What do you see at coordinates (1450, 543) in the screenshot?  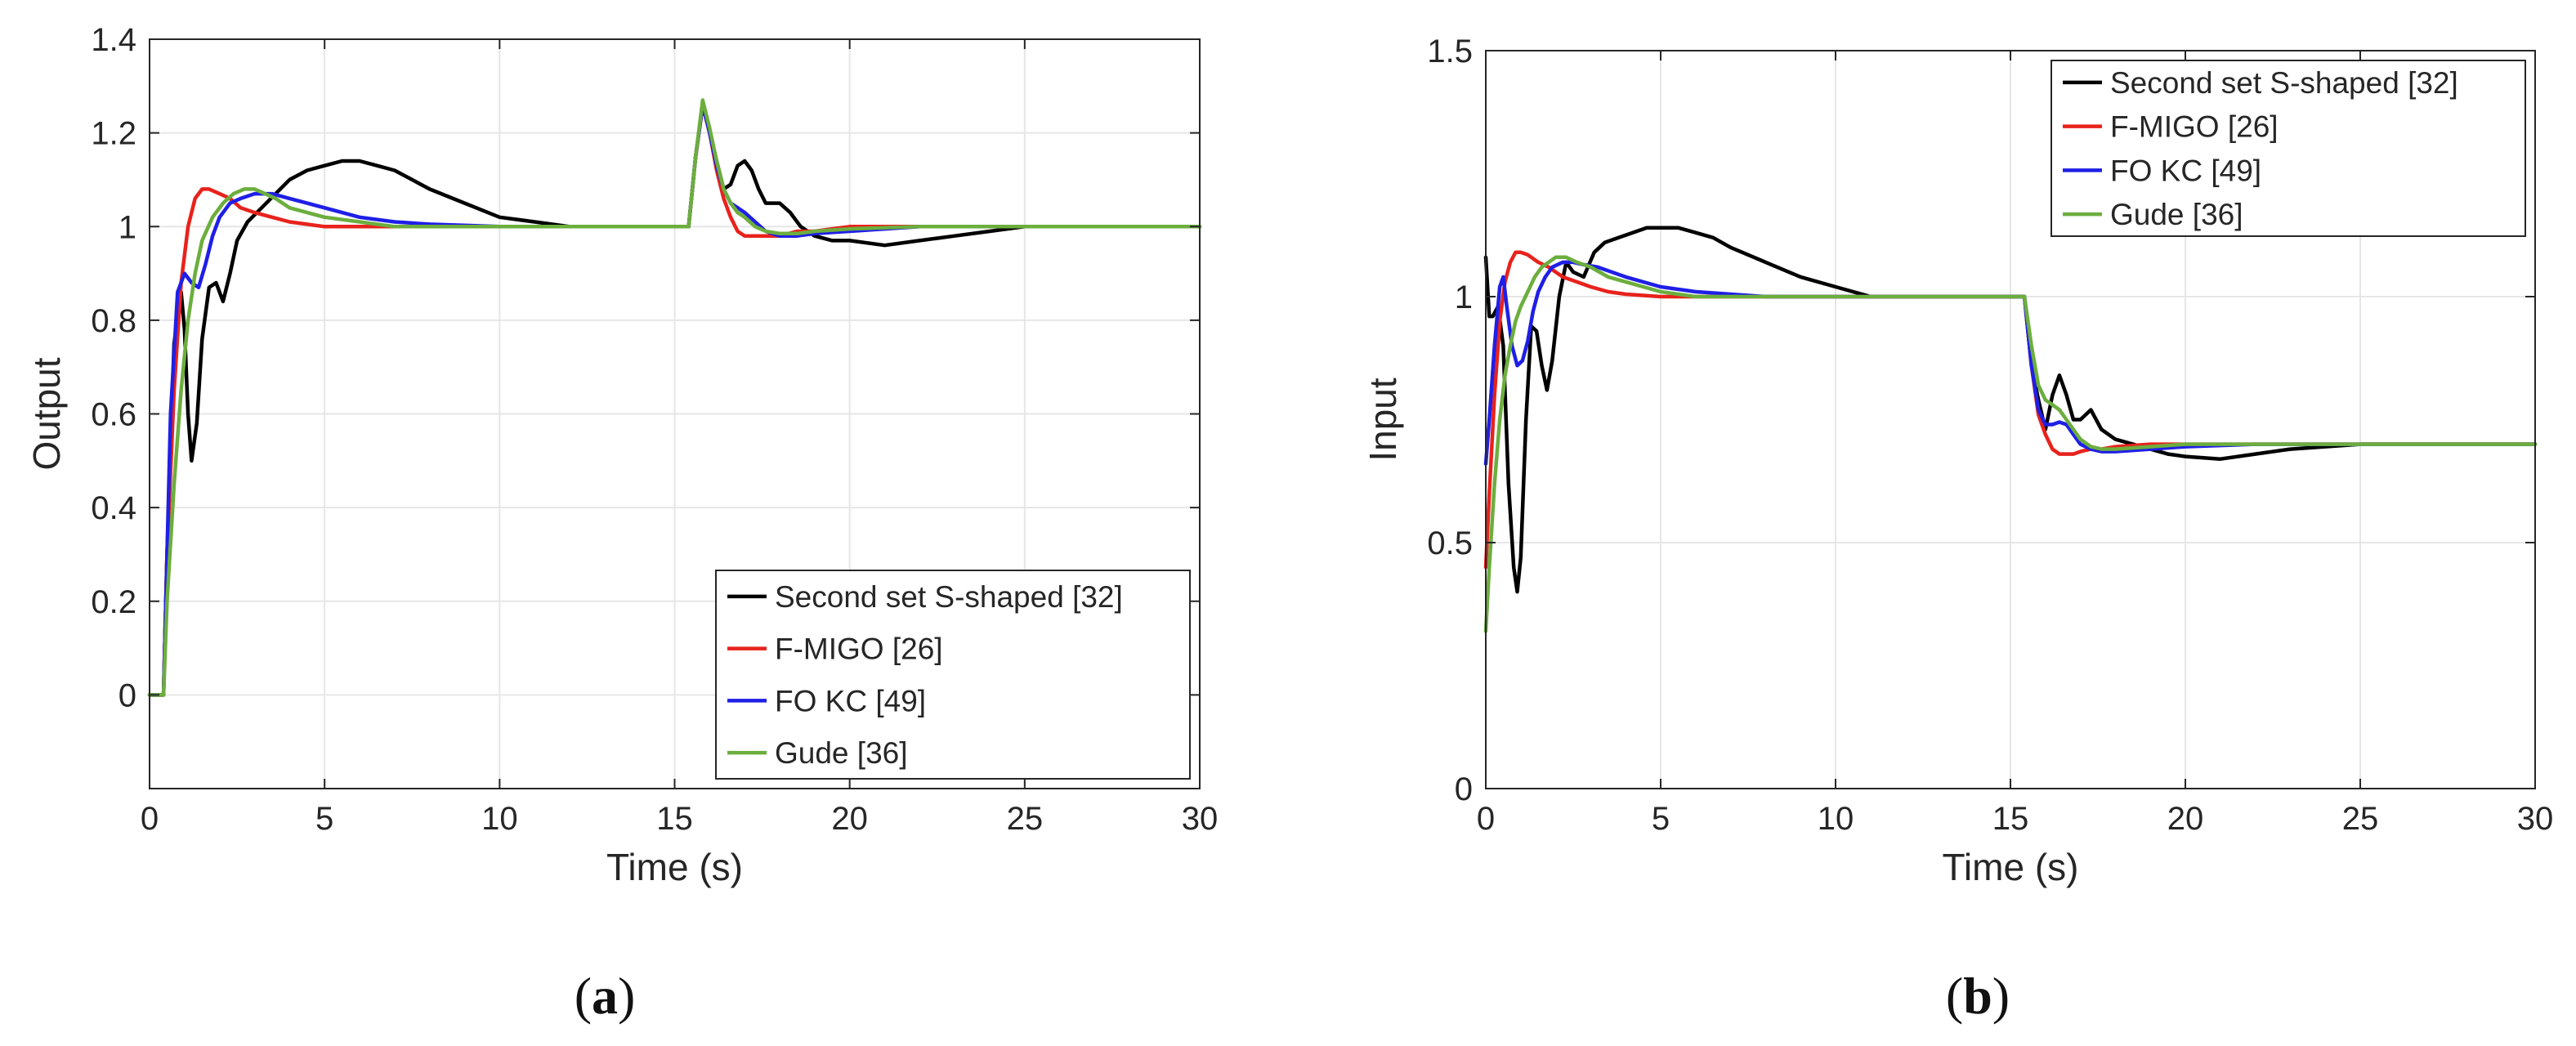 I see `y-tick-label: 0.5` at bounding box center [1450, 543].